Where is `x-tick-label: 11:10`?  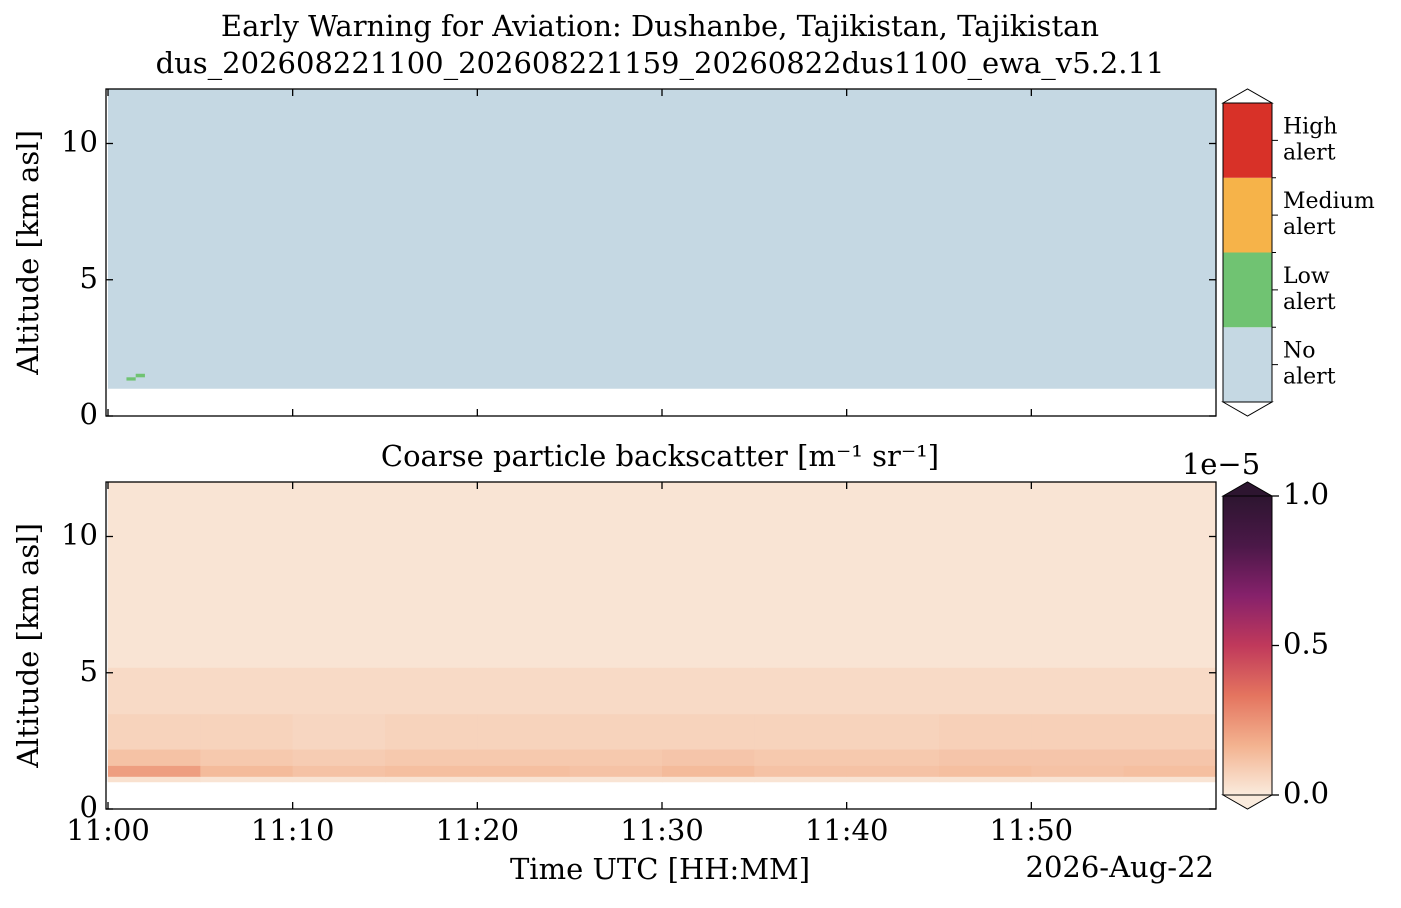
x-tick-label: 11:10 is located at coordinates (293, 830).